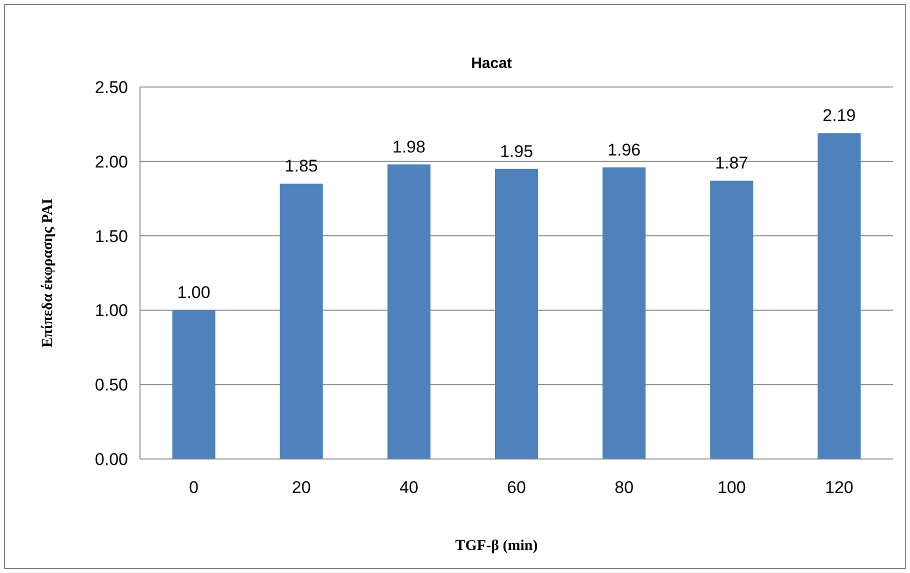  What do you see at coordinates (193, 292) in the screenshot?
I see `data-label: 1.00` at bounding box center [193, 292].